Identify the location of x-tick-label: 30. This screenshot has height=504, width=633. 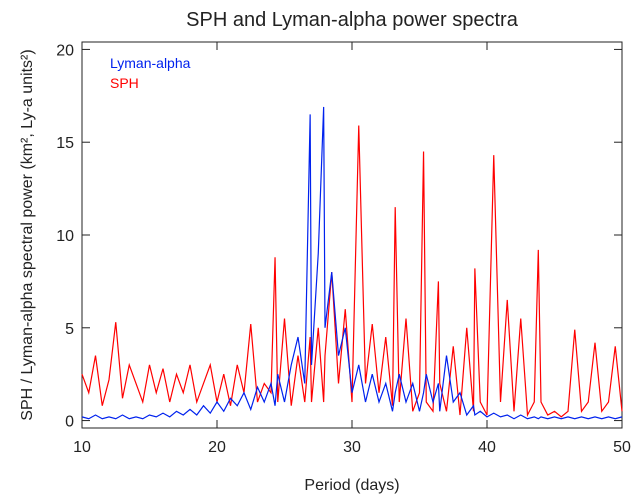
(352, 447).